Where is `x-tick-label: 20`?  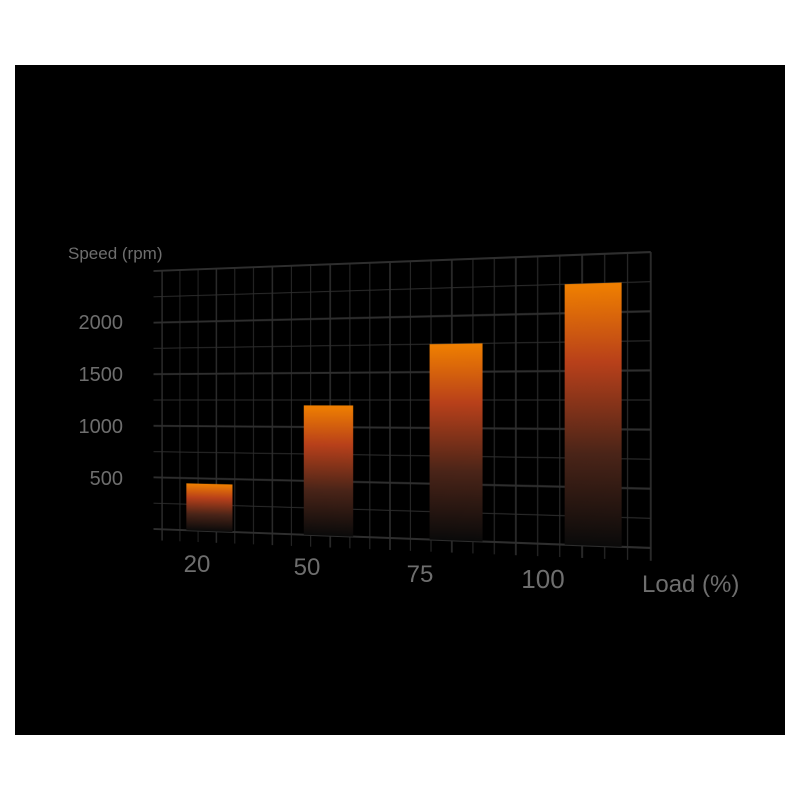
x-tick-label: 20 is located at coordinates (197, 564).